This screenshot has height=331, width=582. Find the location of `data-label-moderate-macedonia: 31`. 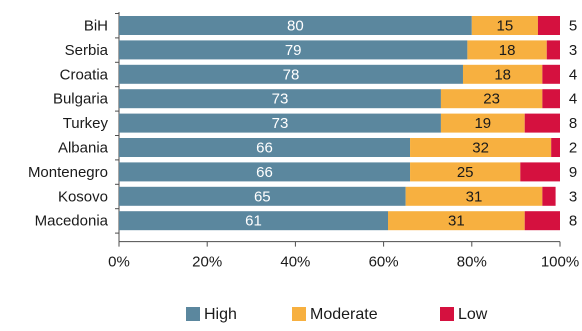

data-label-moderate-macedonia: 31 is located at coordinates (456, 221).